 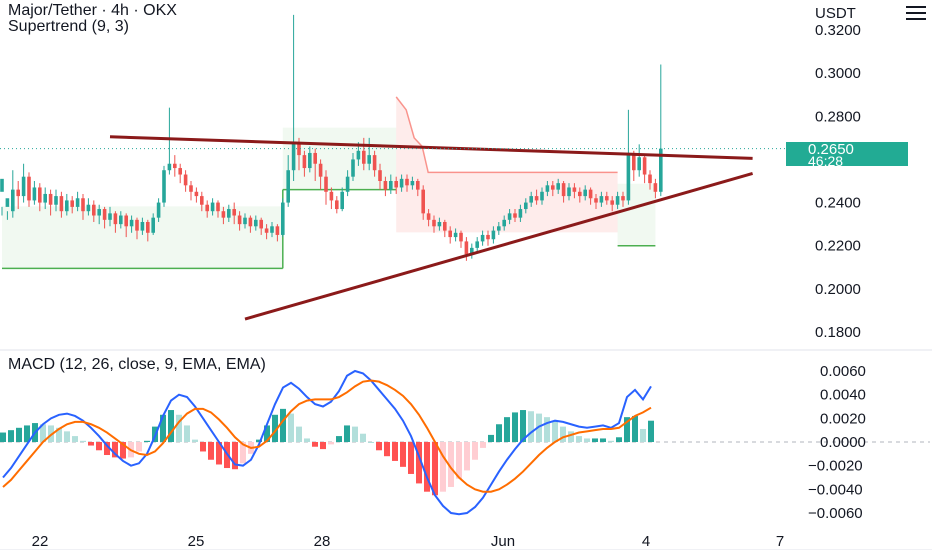 I want to click on time-axis: 22 25 28 Jun 4 7, so click(x=408, y=541).